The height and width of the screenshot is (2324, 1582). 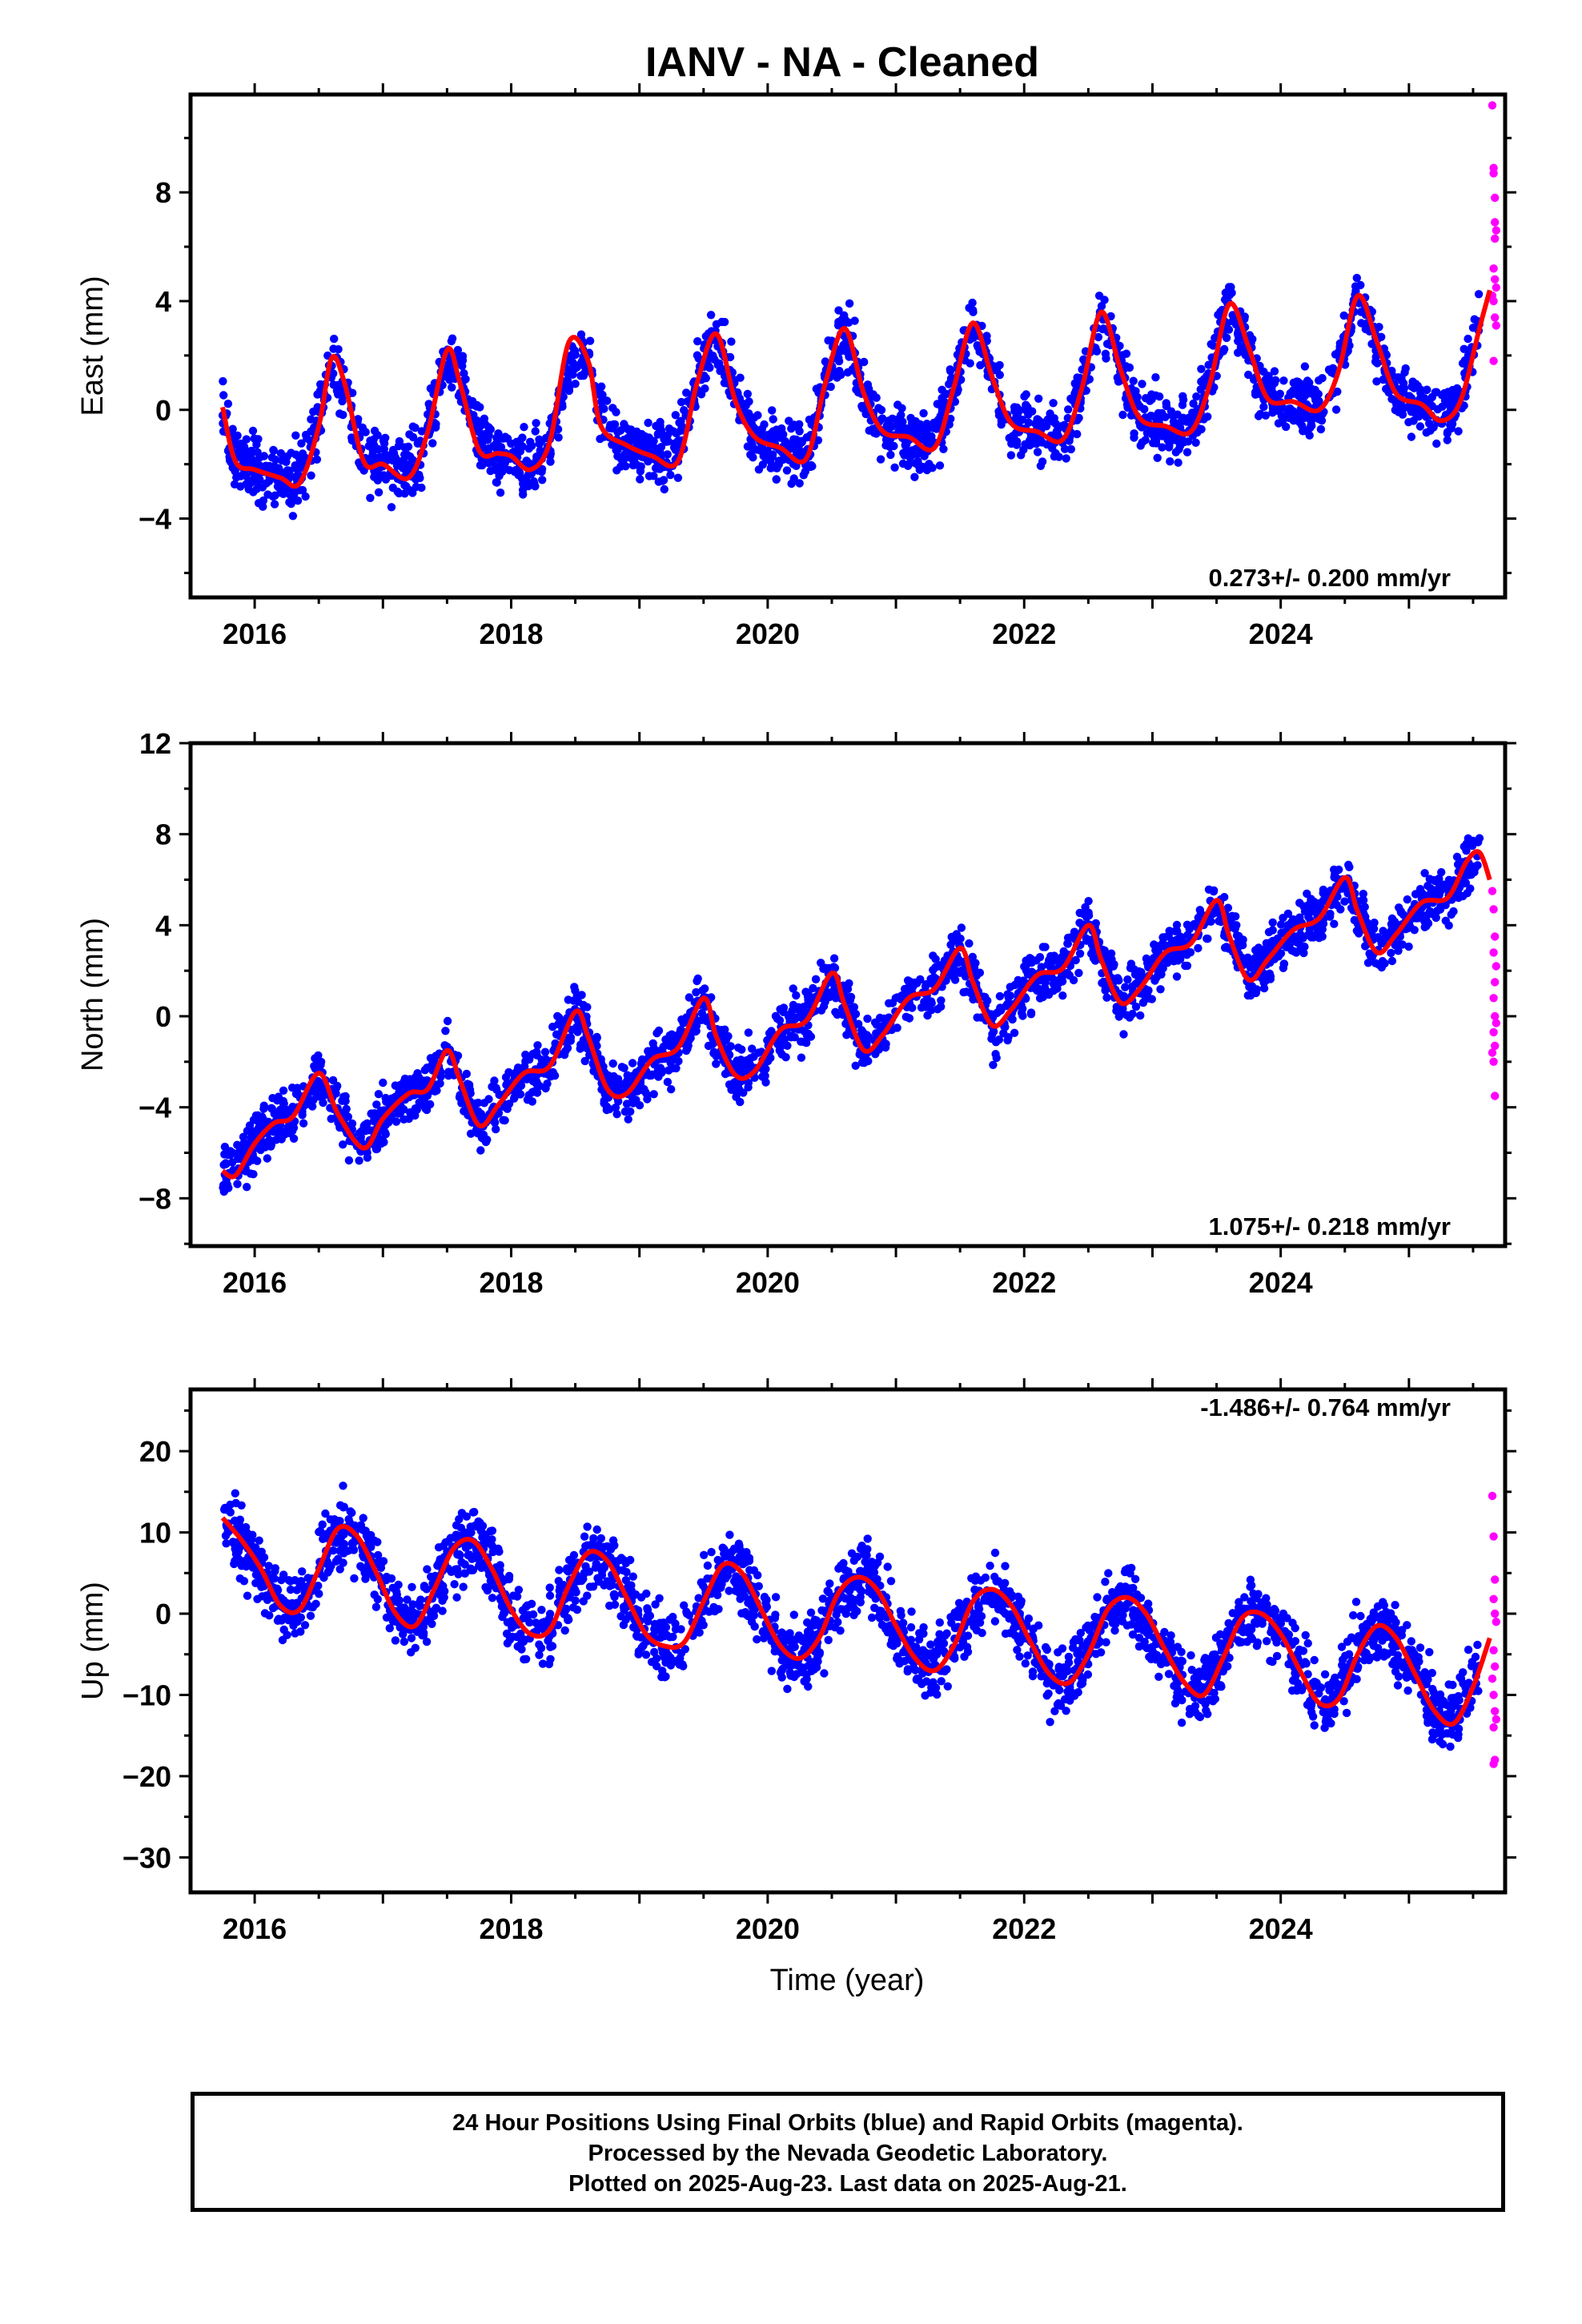 What do you see at coordinates (163, 410) in the screenshot?
I see `y-tick-label: 0` at bounding box center [163, 410].